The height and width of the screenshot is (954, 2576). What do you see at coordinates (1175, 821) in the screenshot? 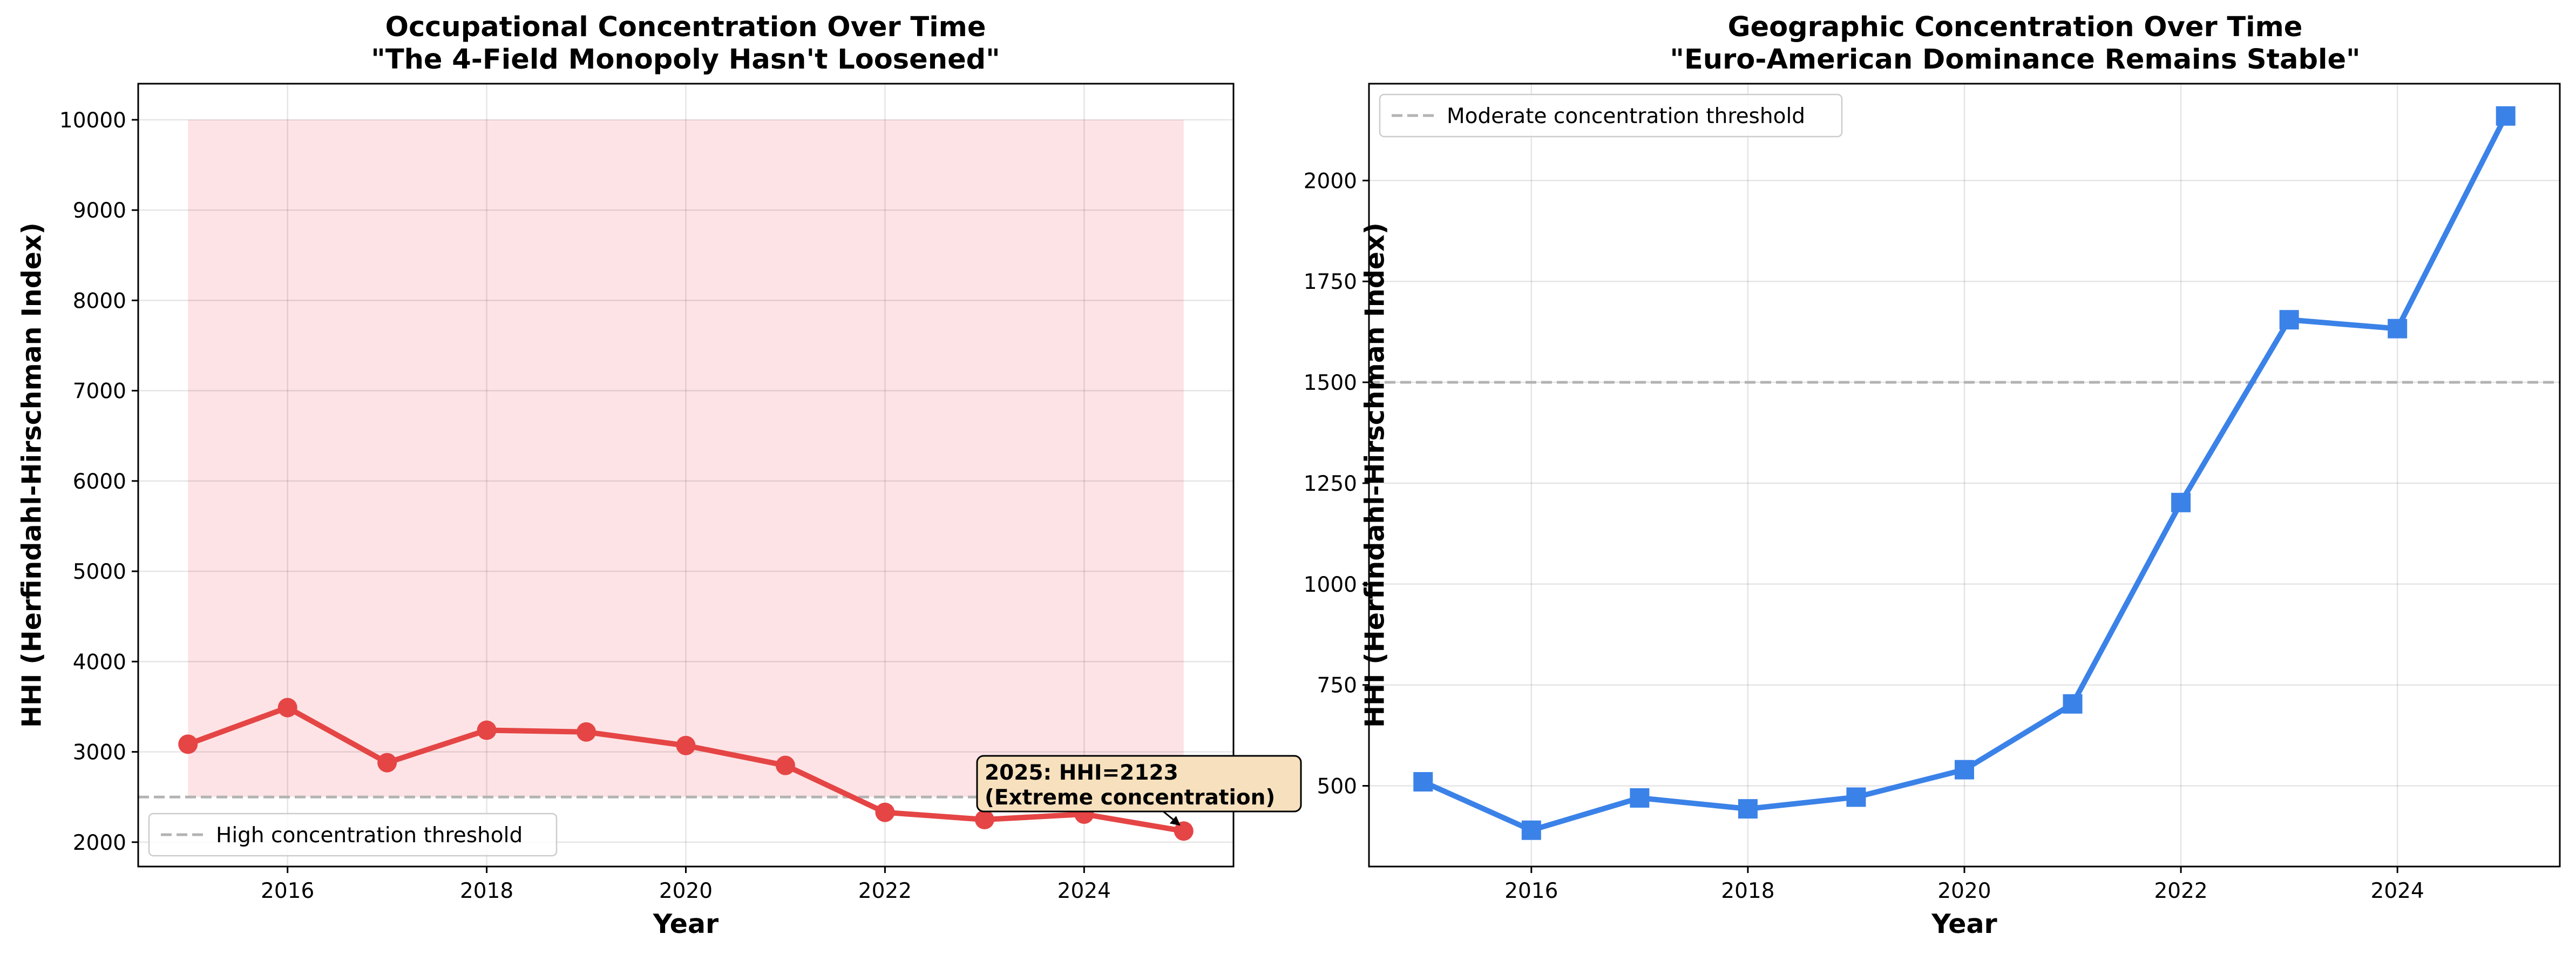
I see `annotation-arrowhead` at bounding box center [1175, 821].